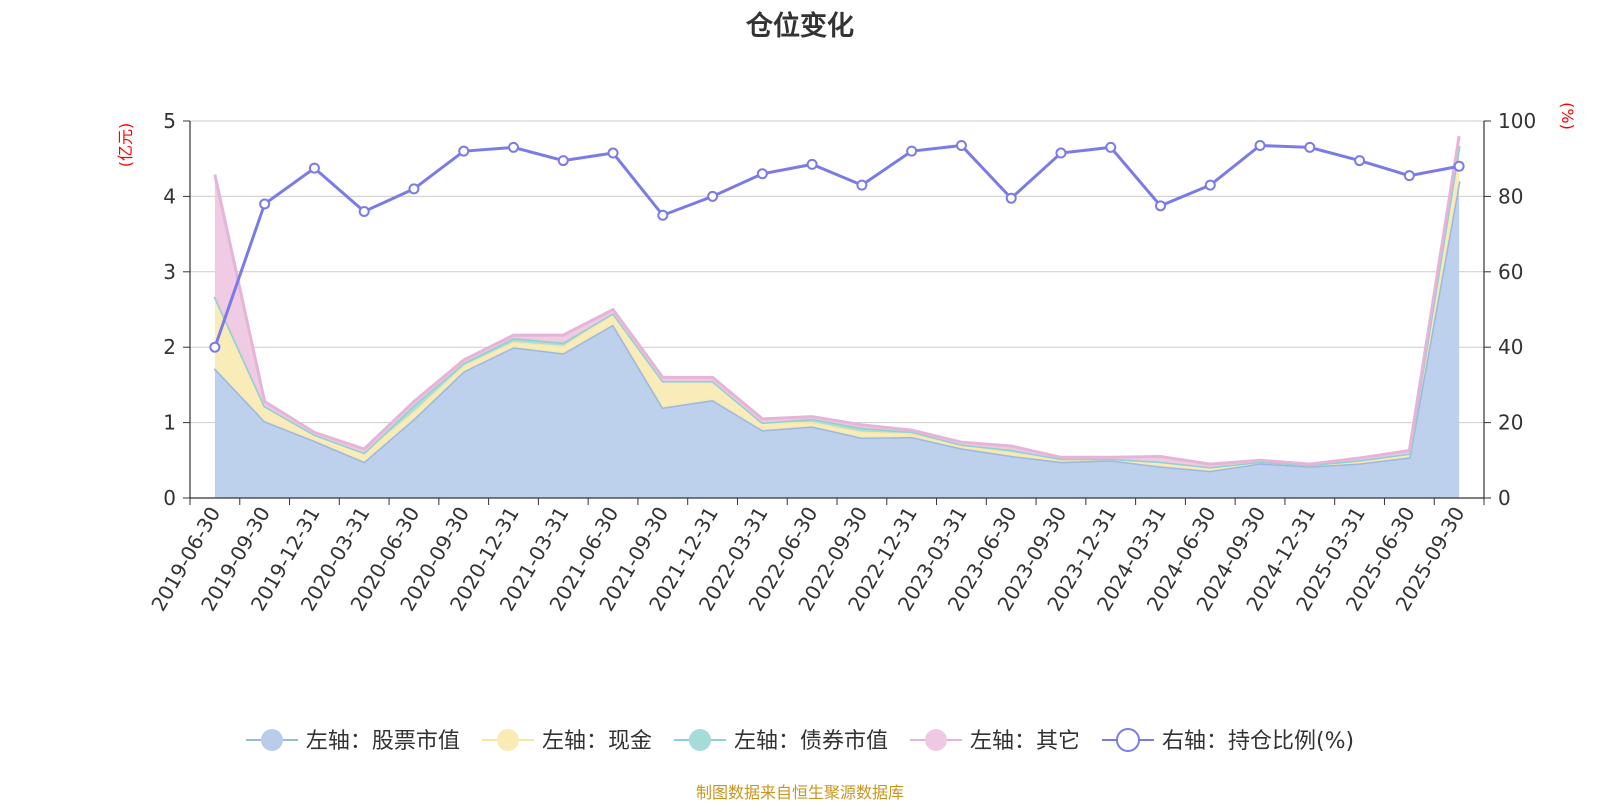 The height and width of the screenshot is (803, 1600). I want to click on legend-item: 左轴：其它, so click(994, 741).